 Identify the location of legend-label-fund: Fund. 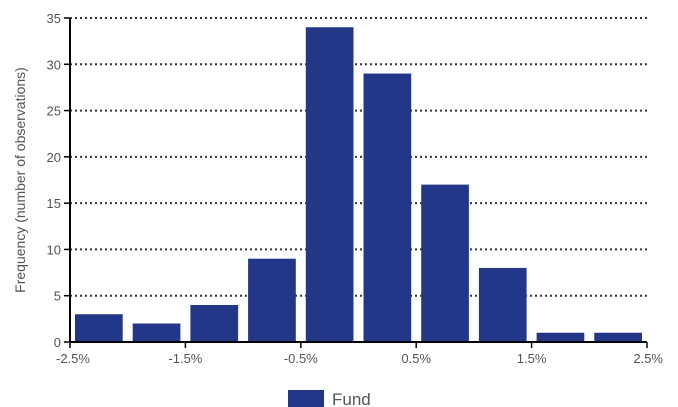
(351, 398).